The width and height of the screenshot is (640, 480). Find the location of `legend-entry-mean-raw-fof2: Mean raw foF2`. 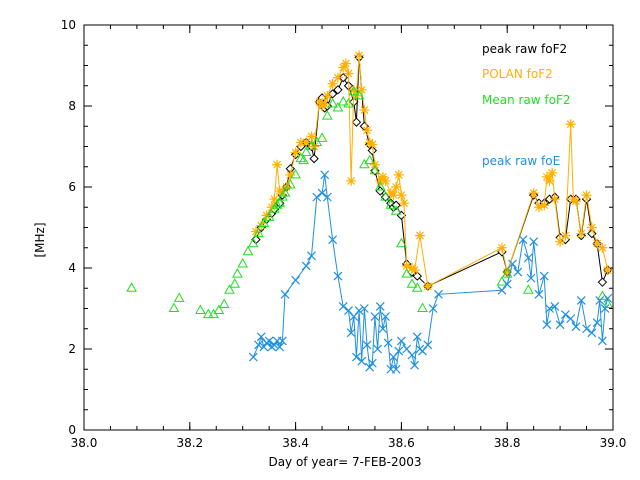

legend-entry-mean-raw-fof2: Mean raw foF2 is located at coordinates (526, 100).